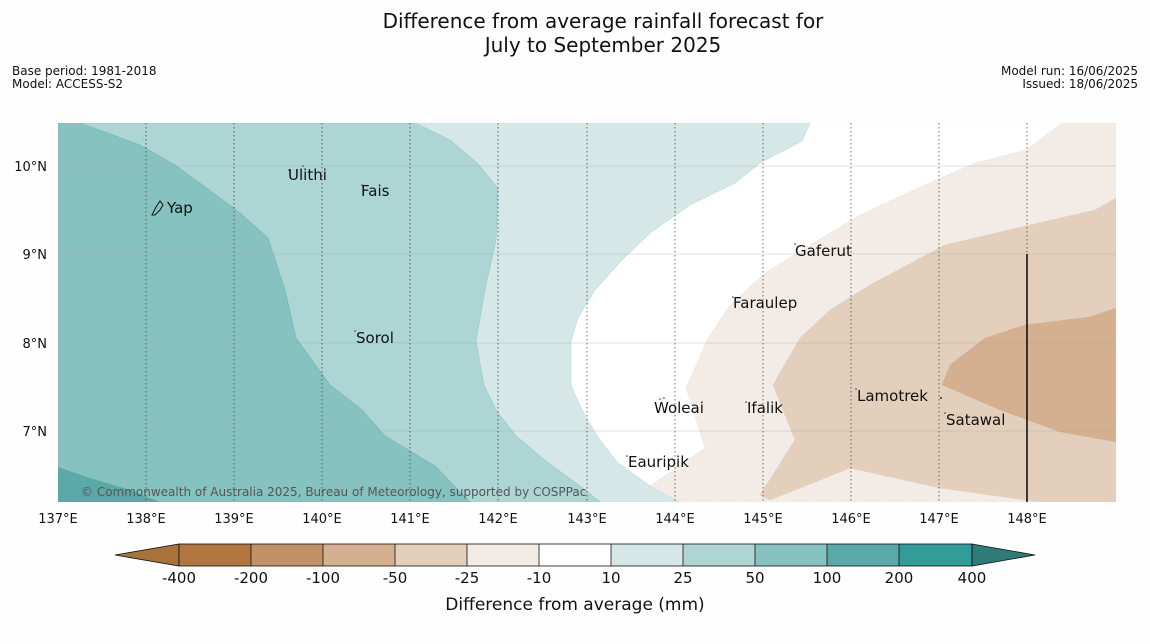 The image size is (1150, 644). I want to click on lon-tick: 138°E, so click(146, 519).